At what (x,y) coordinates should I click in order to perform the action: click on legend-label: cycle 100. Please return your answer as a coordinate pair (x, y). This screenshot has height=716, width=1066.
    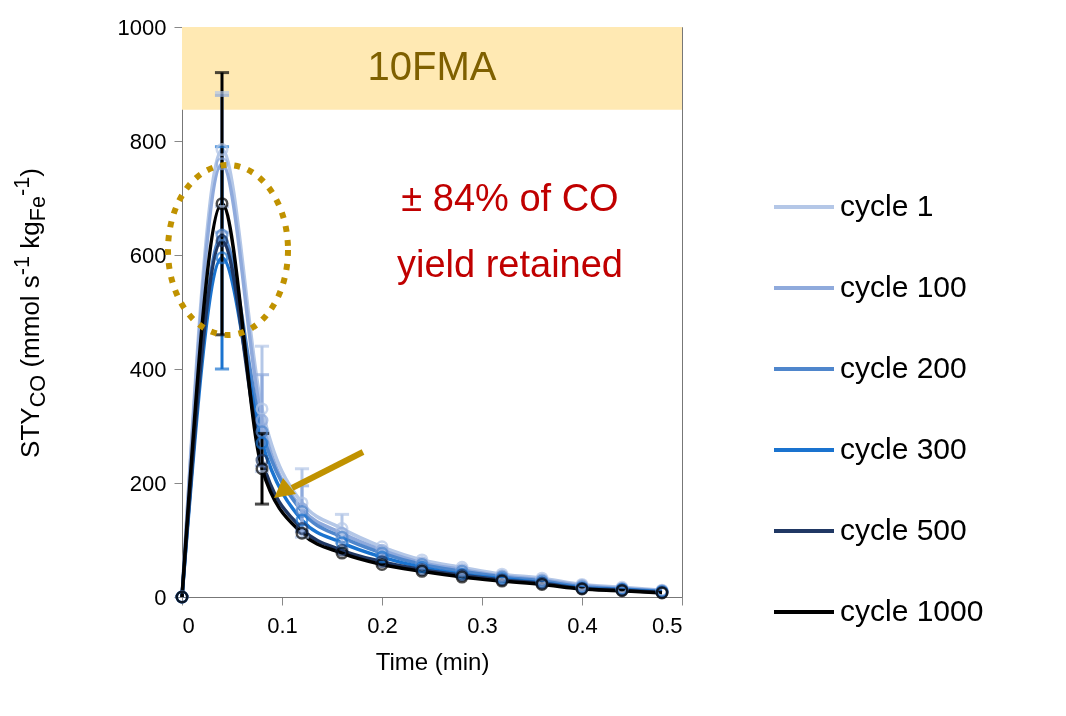
    Looking at the image, I should click on (903, 286).